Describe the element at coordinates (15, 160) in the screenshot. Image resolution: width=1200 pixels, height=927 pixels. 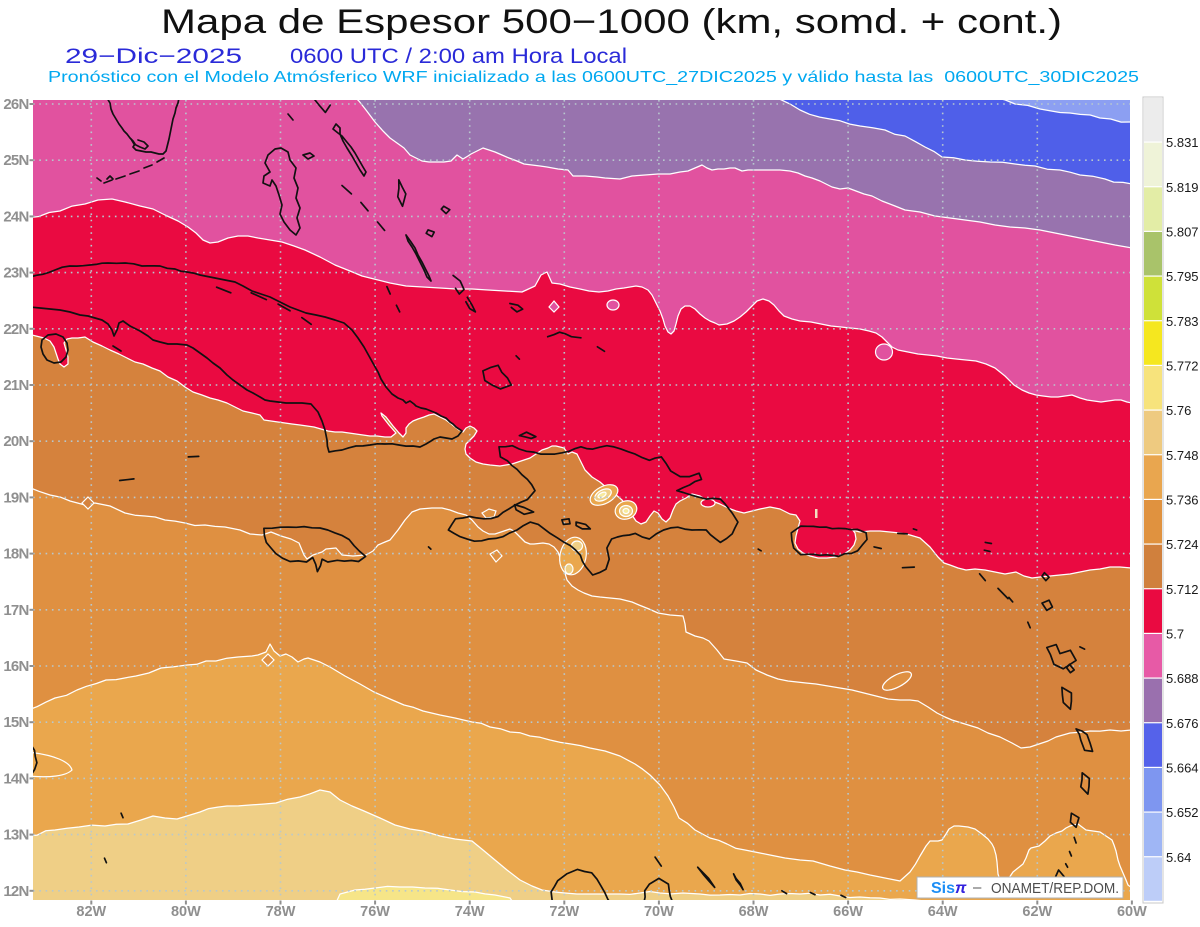
I see `svg-text: 25N` at that location.